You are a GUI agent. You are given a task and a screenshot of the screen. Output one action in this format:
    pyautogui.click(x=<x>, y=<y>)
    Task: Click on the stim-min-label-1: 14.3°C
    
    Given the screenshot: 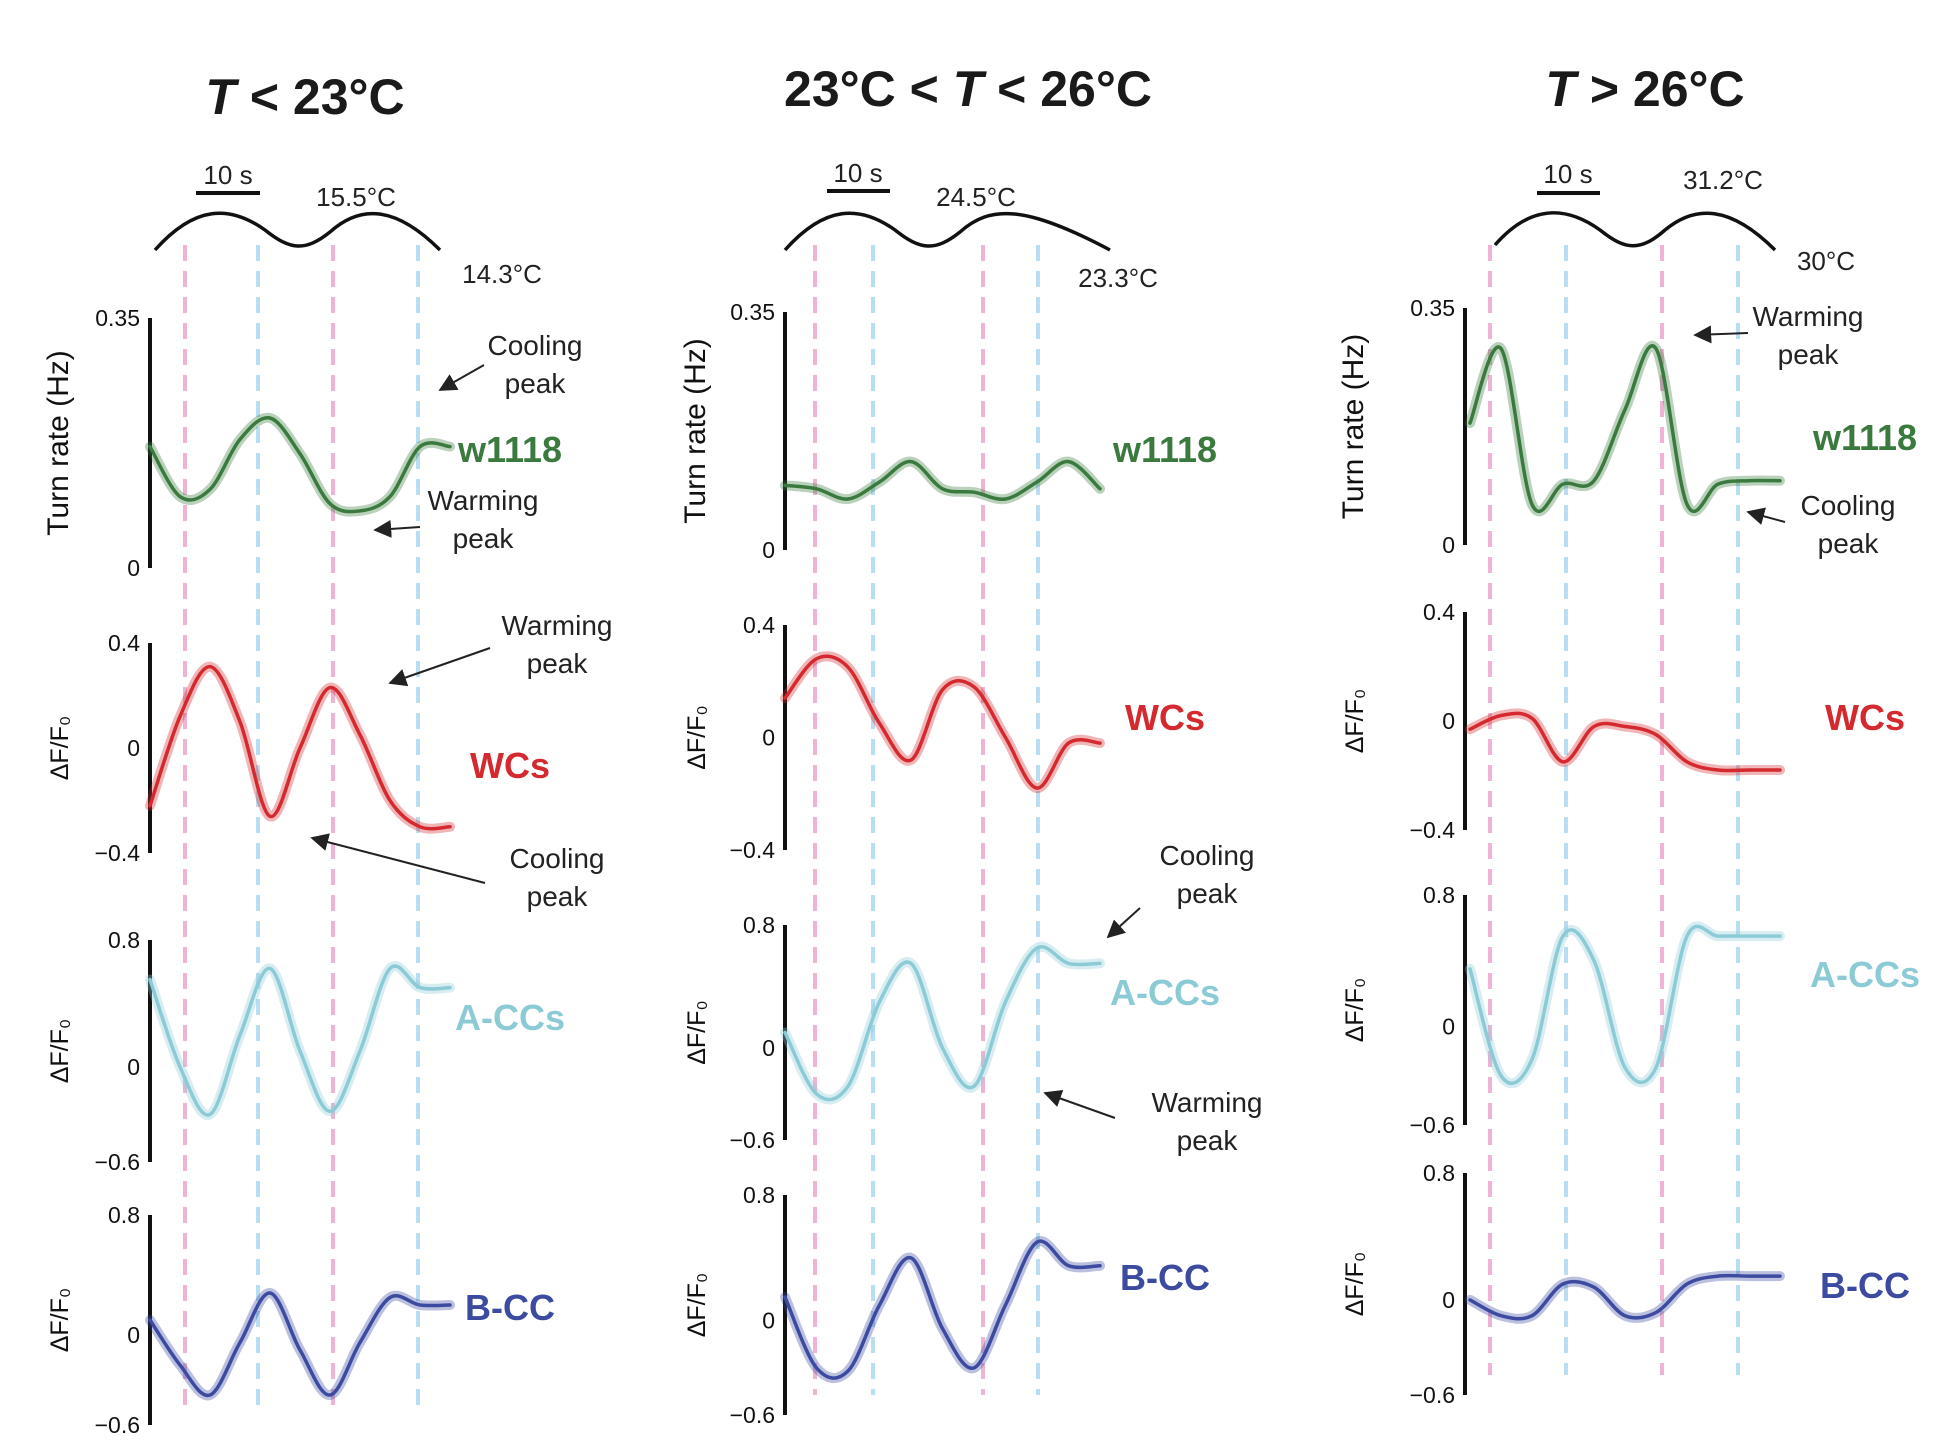 What is the action you would take?
    pyautogui.click(x=502, y=274)
    